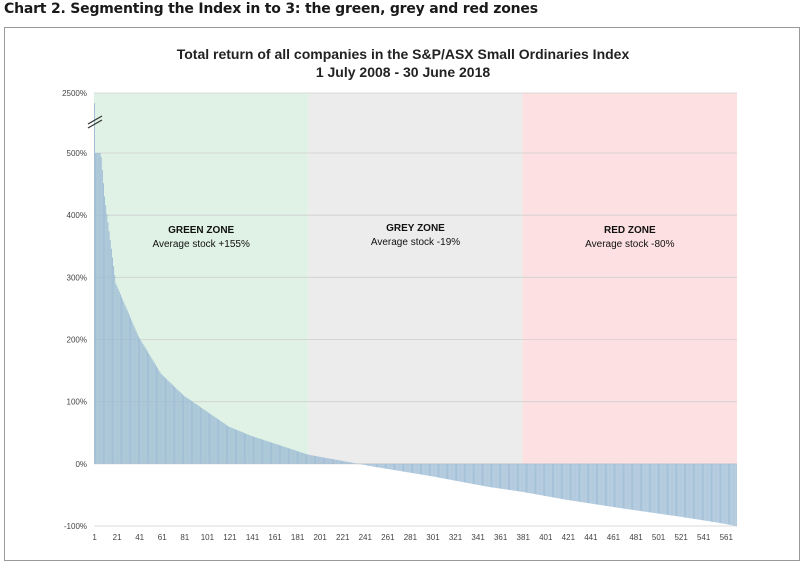 This screenshot has height=568, width=806. I want to click on y-tick-label: 100%, so click(77, 402).